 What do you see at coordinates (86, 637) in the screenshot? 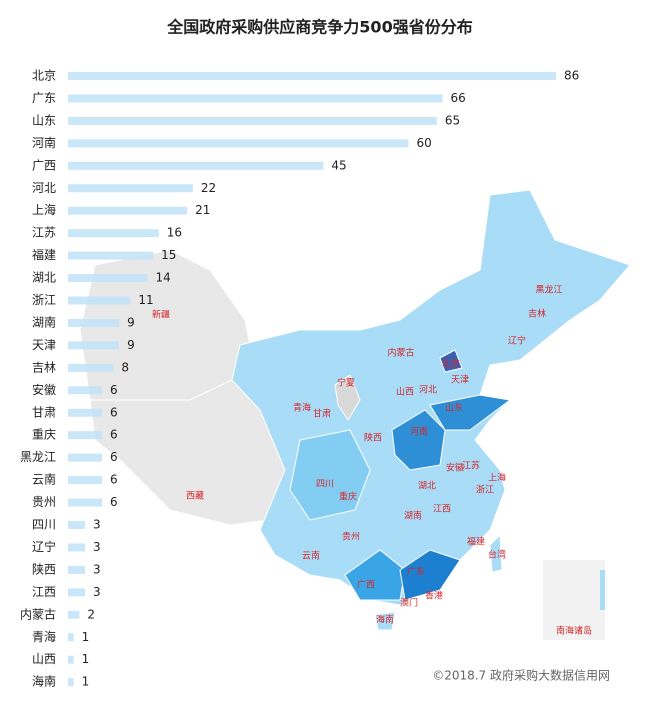
I see `value-label: 1` at bounding box center [86, 637].